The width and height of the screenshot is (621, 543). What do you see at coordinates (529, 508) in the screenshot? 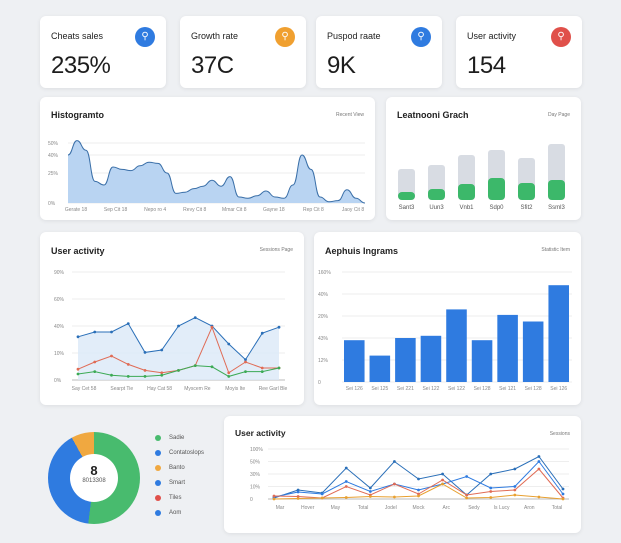
I see `x-tick-label: Aron` at bounding box center [529, 508].